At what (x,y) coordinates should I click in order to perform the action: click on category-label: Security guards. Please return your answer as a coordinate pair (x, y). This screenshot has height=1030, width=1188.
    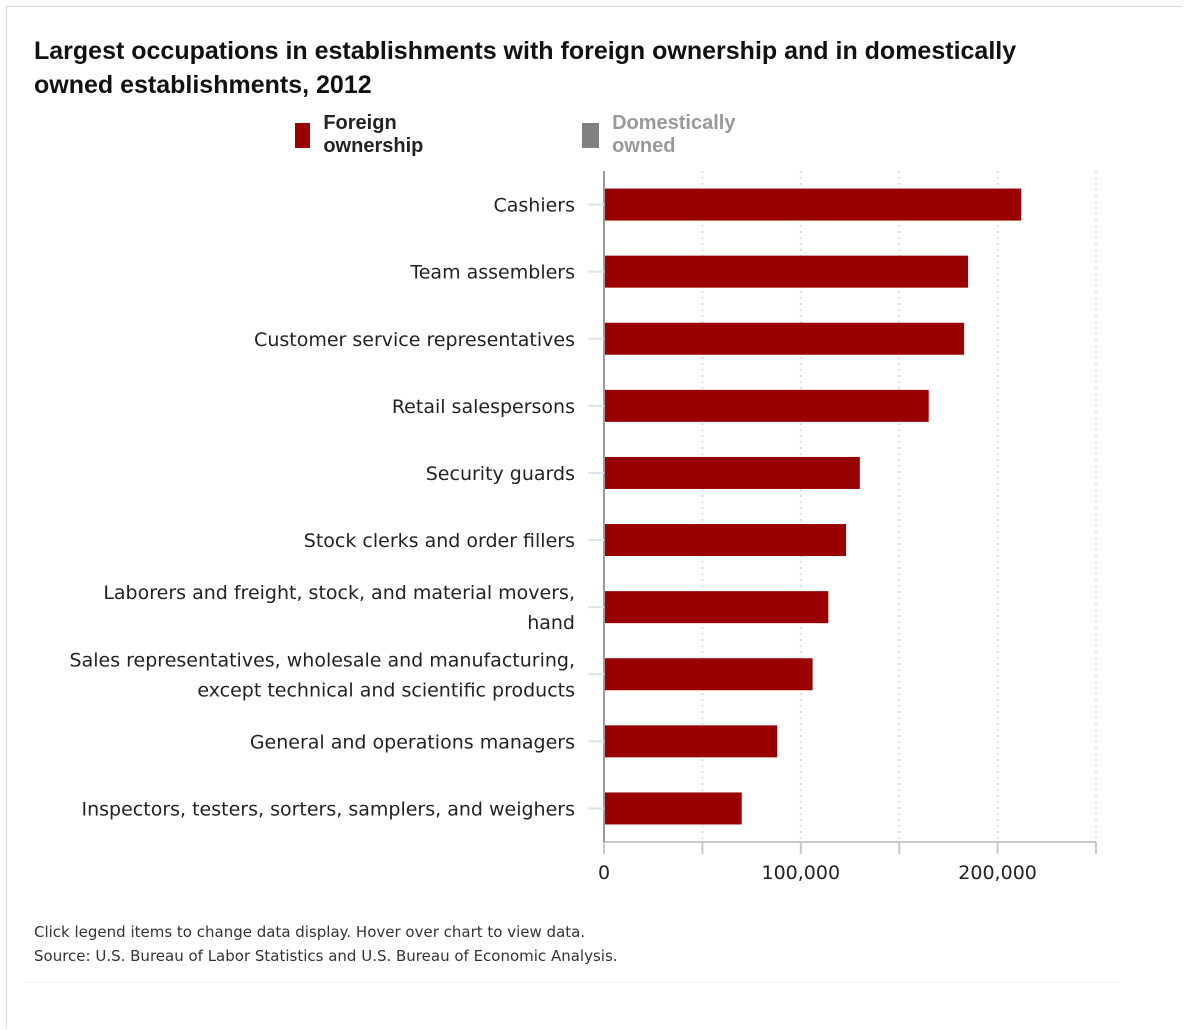
    Looking at the image, I should click on (500, 474).